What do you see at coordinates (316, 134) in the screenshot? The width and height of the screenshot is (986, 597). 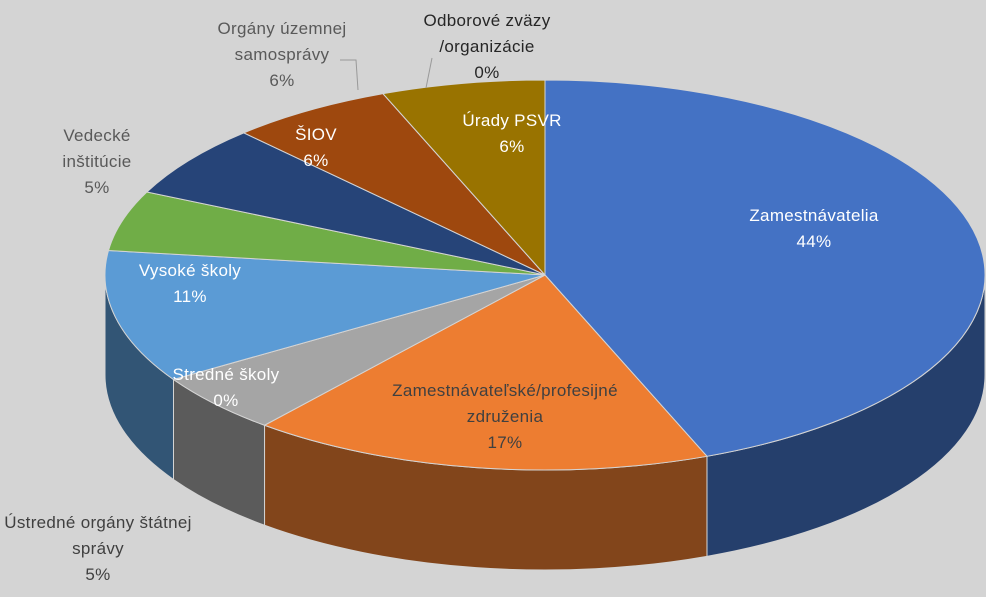 I see `label-name: ŠIOV` at bounding box center [316, 134].